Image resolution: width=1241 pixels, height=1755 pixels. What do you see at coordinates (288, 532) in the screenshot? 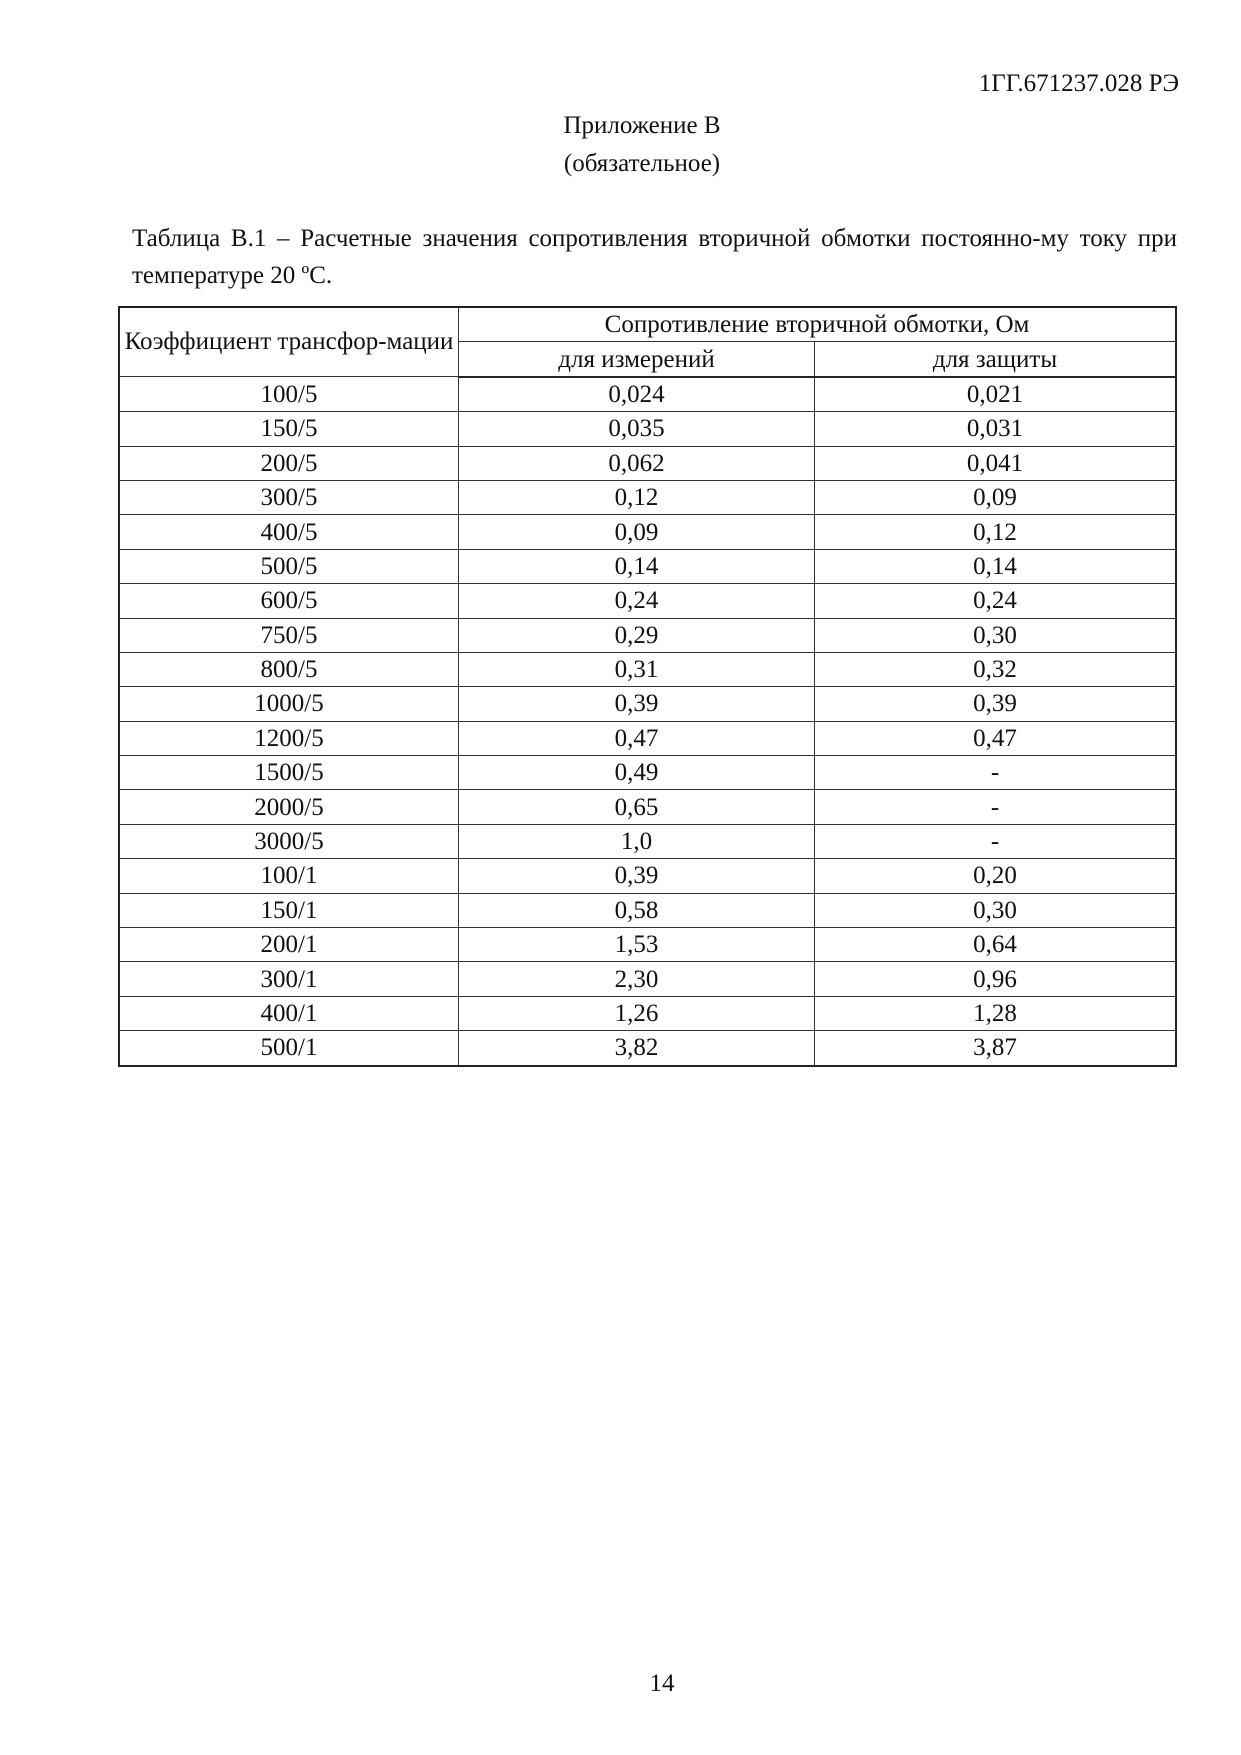
I see `cell-ratio: 400/5` at bounding box center [288, 532].